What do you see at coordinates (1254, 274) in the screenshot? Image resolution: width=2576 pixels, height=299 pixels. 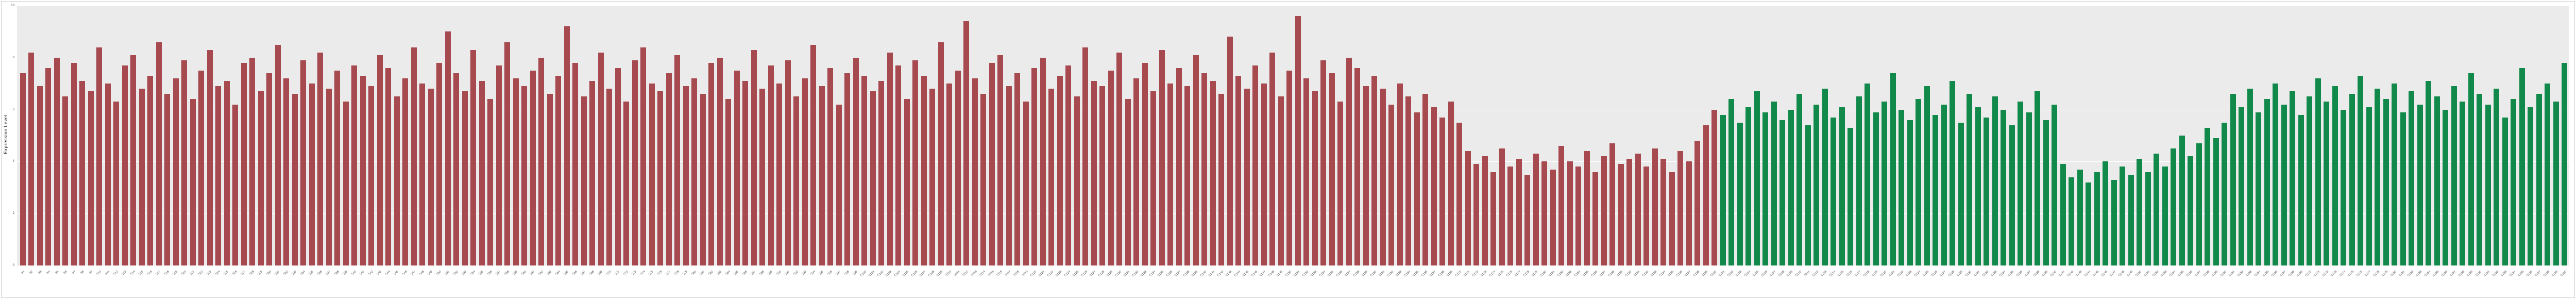 I see `x-tick-label: S146` at bounding box center [1254, 274].